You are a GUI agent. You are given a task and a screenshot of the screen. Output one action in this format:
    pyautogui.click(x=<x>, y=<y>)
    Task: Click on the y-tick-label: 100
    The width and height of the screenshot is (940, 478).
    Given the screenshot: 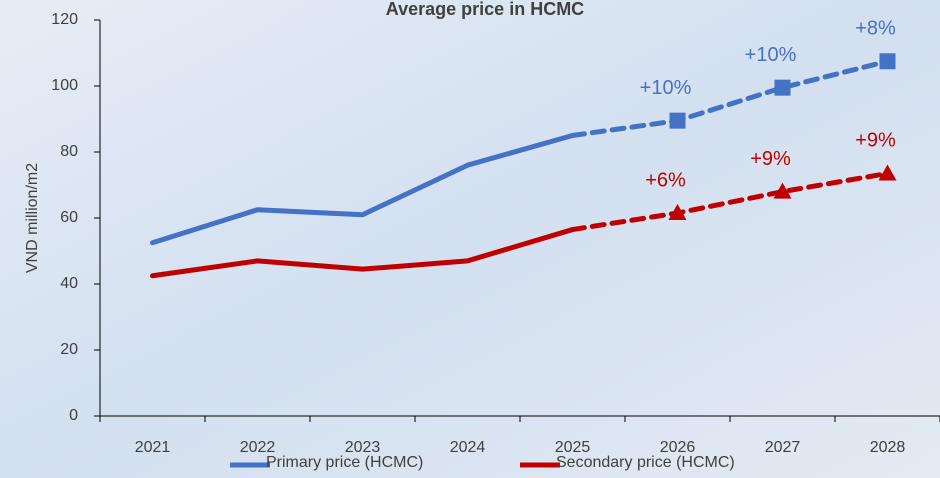 What is the action you would take?
    pyautogui.click(x=64, y=85)
    